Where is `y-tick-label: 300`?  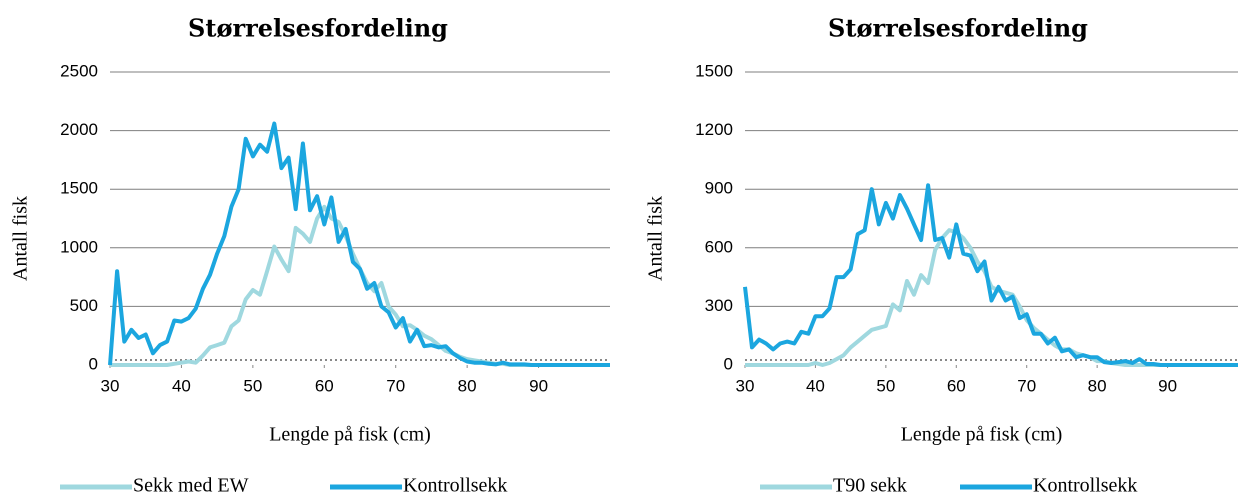 y-tick-label: 300 is located at coordinates (719, 305).